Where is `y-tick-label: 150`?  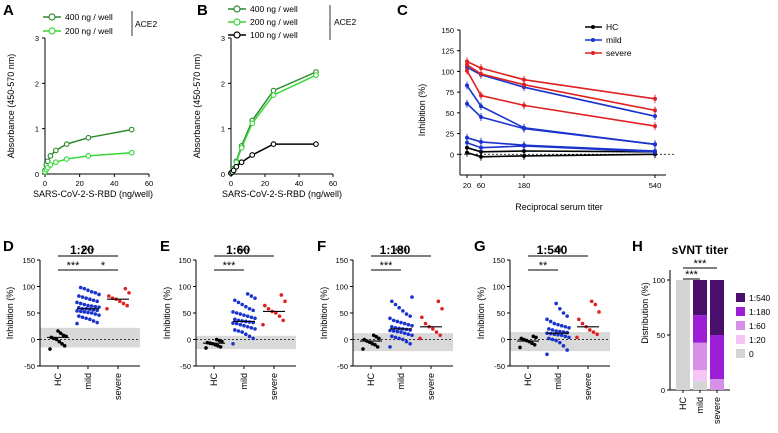
y-tick-label: 150 is located at coordinates (447, 30).